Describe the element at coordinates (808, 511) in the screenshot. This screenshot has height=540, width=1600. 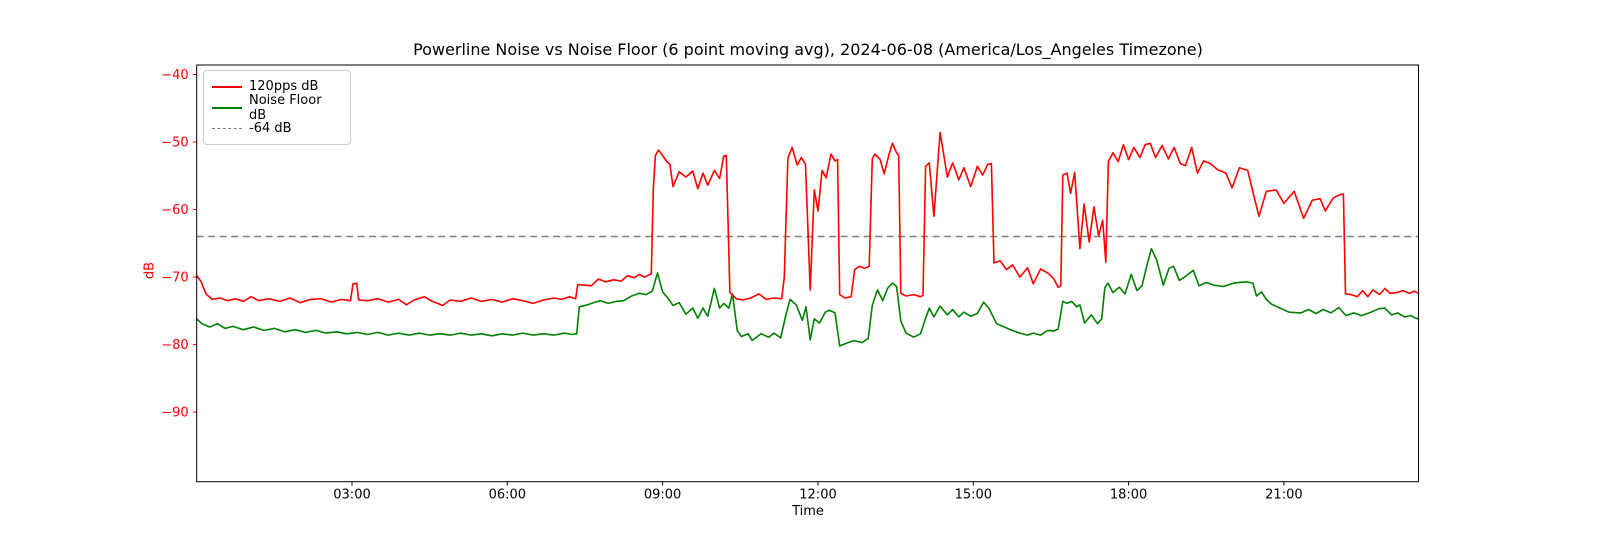
I see `x-axis-label: Time` at that location.